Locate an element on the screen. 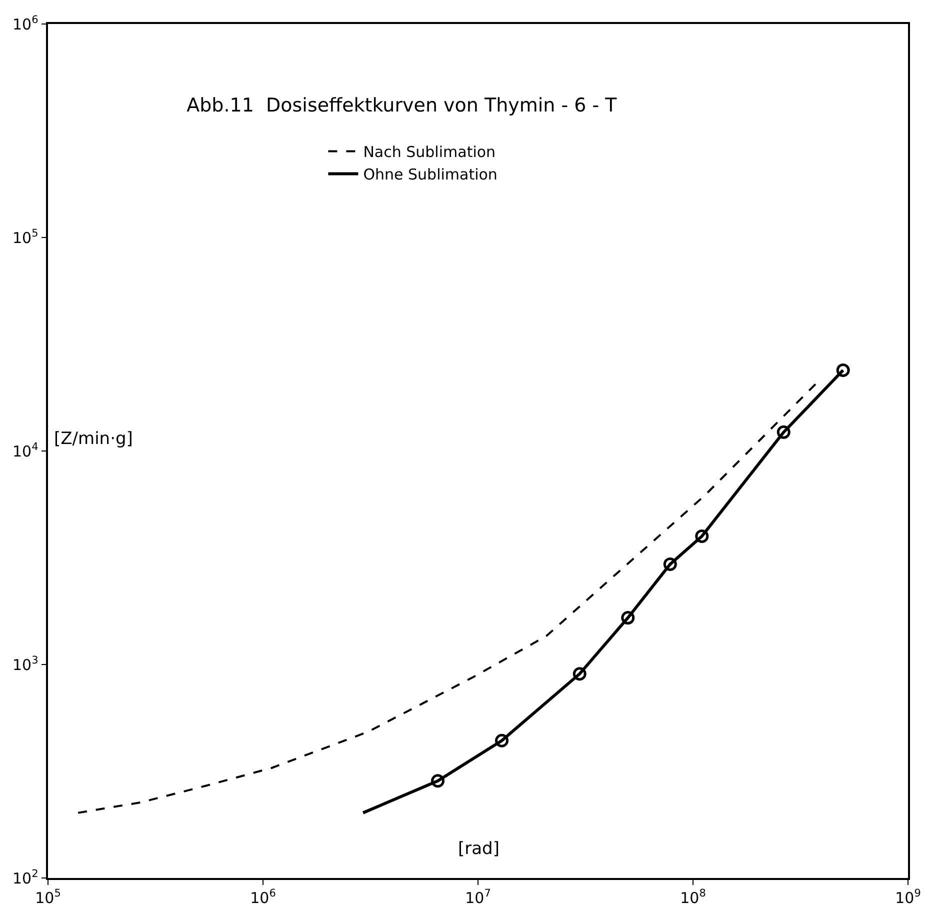 Image resolution: width=933 pixels, height=919 pixels. x-tick-label: 10$^{9}$ is located at coordinates (908, 897).